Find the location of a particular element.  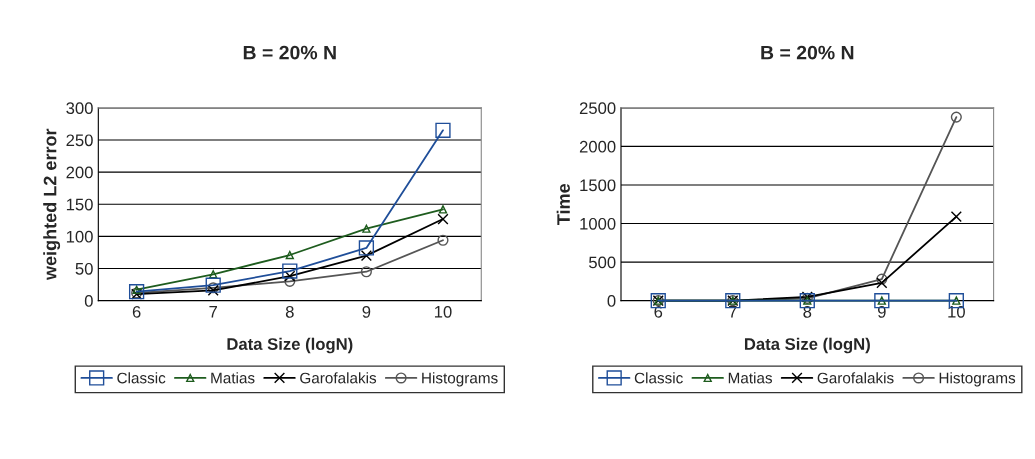

y-tick-label: 300 is located at coordinates (79, 108).